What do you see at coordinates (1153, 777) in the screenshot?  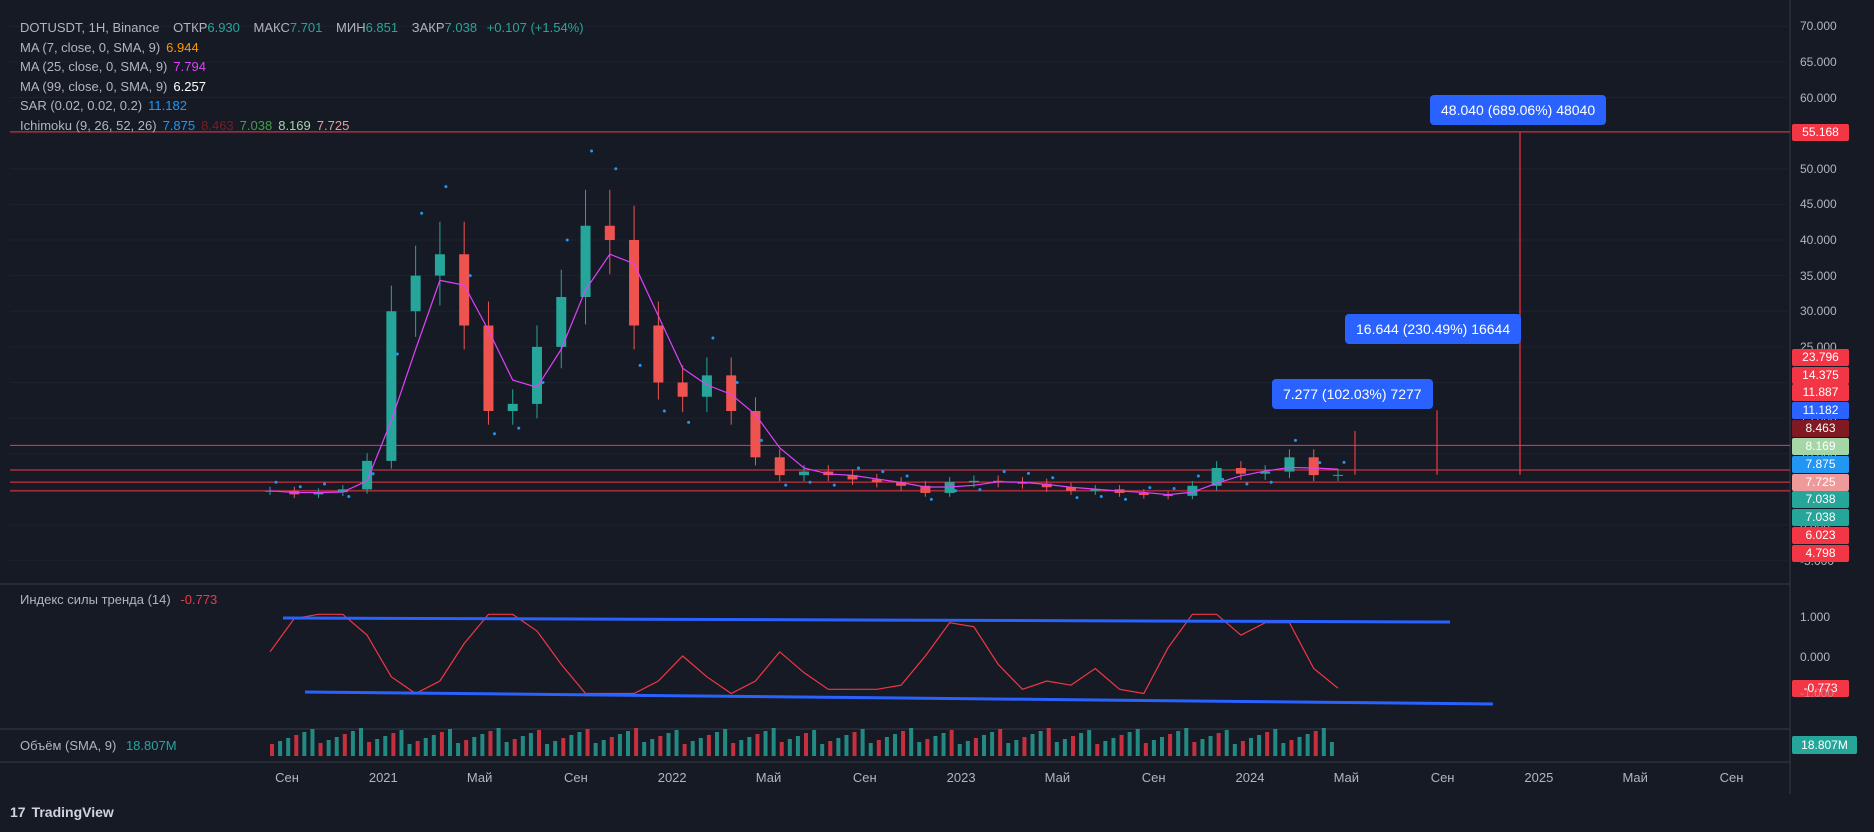 I see `time-tick: Сен` at bounding box center [1153, 777].